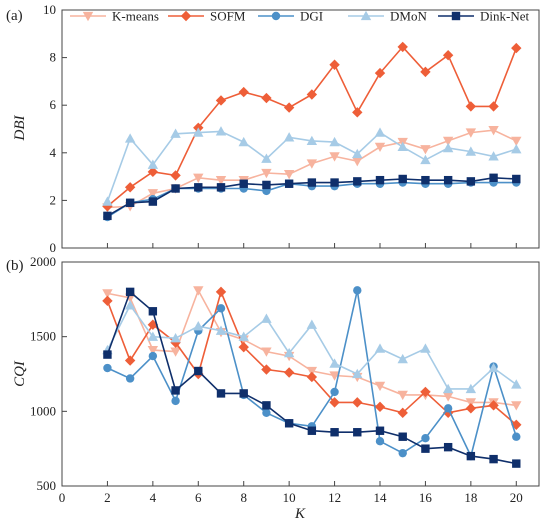 The height and width of the screenshot is (524, 550). Describe the element at coordinates (53, 104) in the screenshot. I see `y-tick-label-a-3: 6` at that location.